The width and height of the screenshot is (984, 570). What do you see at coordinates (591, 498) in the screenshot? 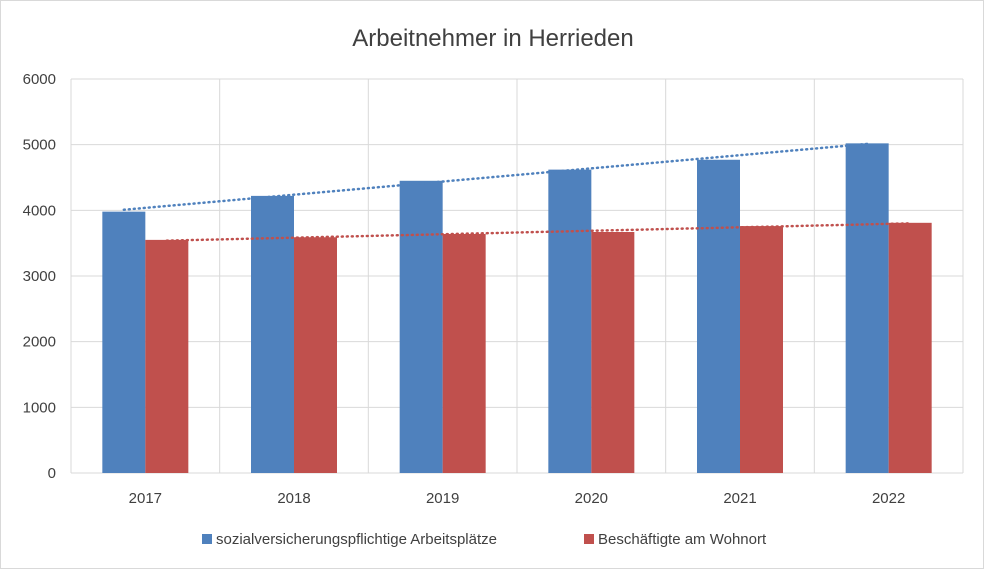
I see `x-tick-label: 2020` at bounding box center [591, 498].